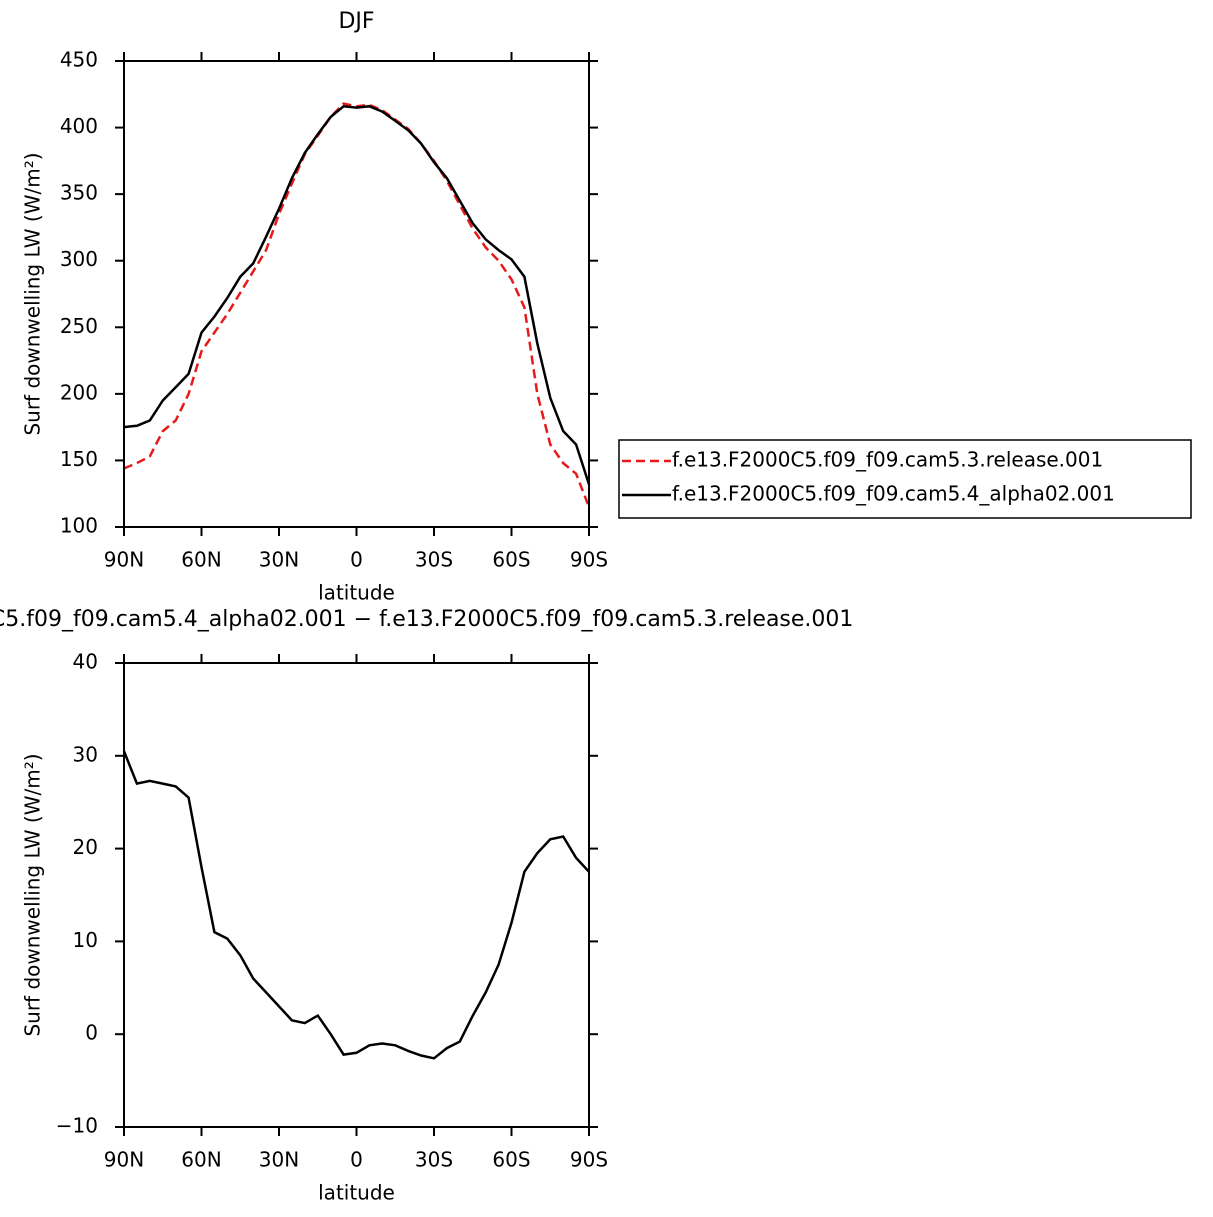  I want to click on legend-label: f.e13.F2000C5.f09_f09.cam5.4_alpha02.001, so click(893, 494).